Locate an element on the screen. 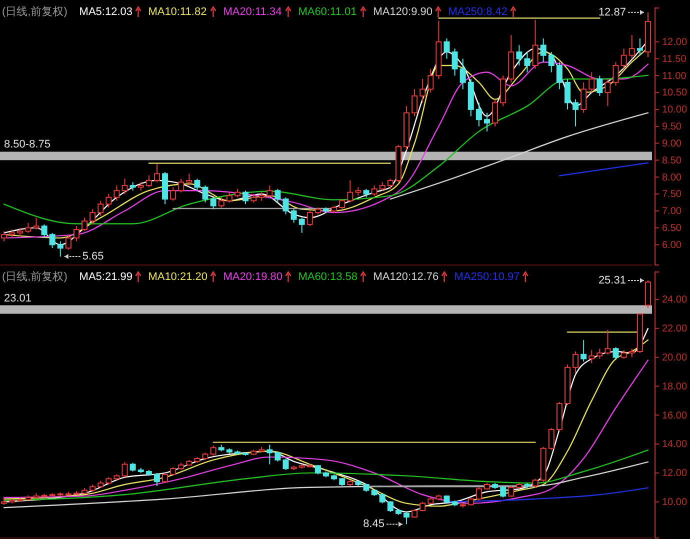 This screenshot has width=690, height=539. band-label: 8.50-8.75 is located at coordinates (27, 144).